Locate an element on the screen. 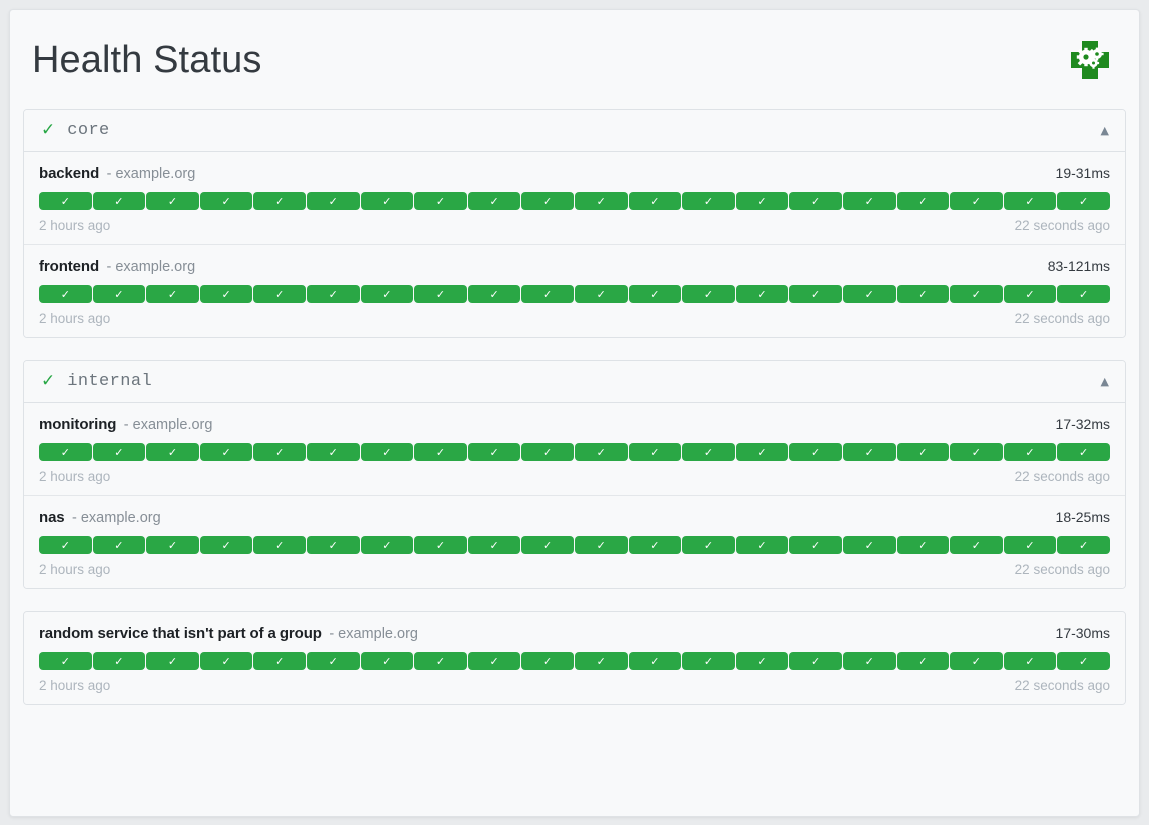 This screenshot has height=825, width=1149. group-header-internal: ✓ internal ▲ is located at coordinates (574, 382).